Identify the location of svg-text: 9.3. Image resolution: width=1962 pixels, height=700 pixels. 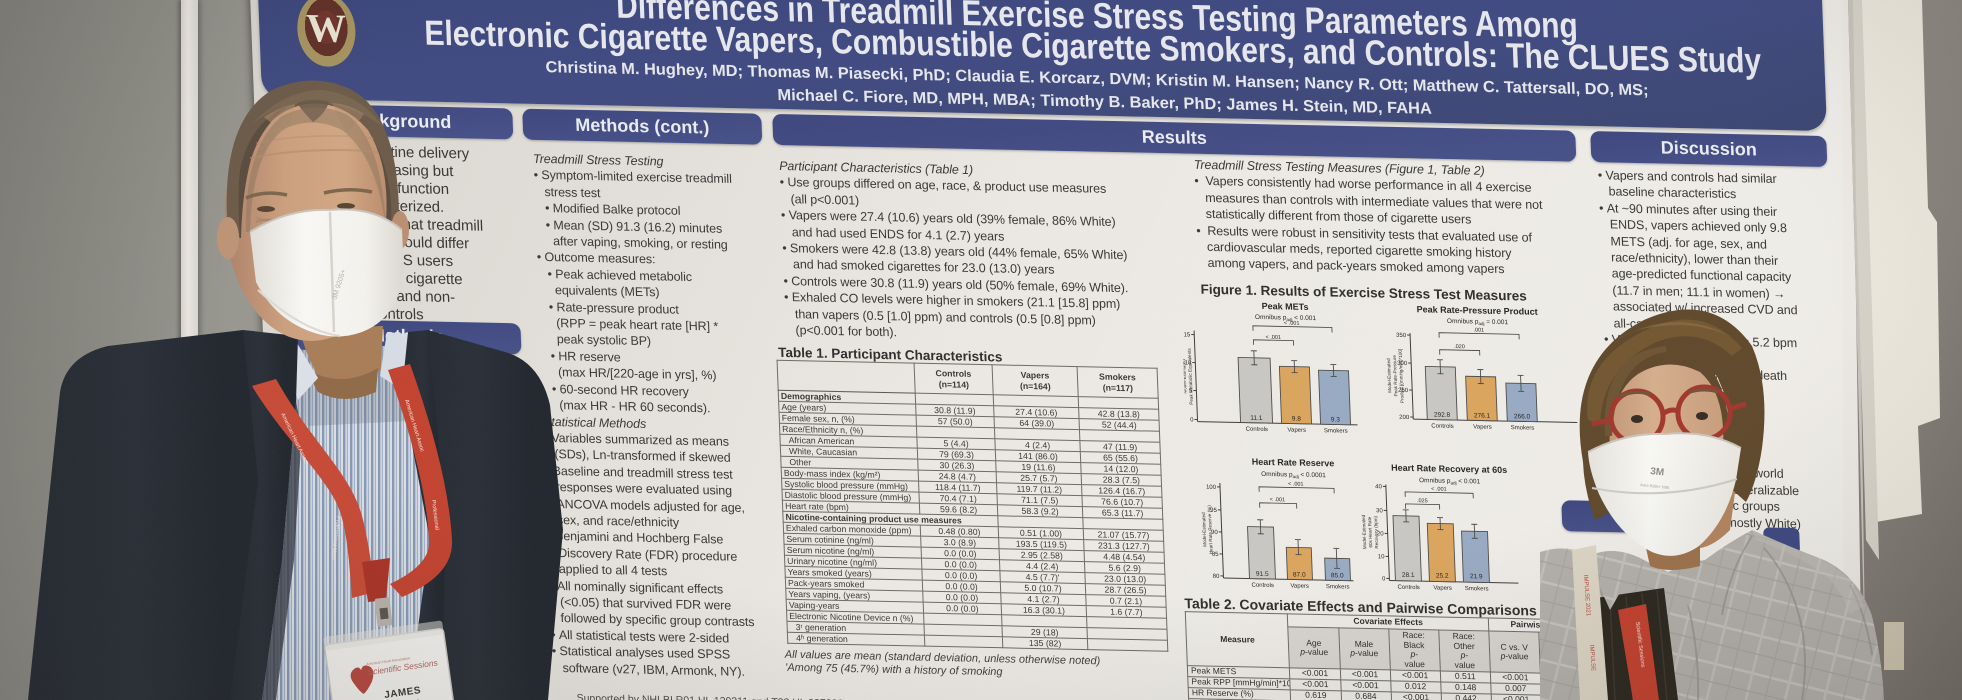
(1336, 419).